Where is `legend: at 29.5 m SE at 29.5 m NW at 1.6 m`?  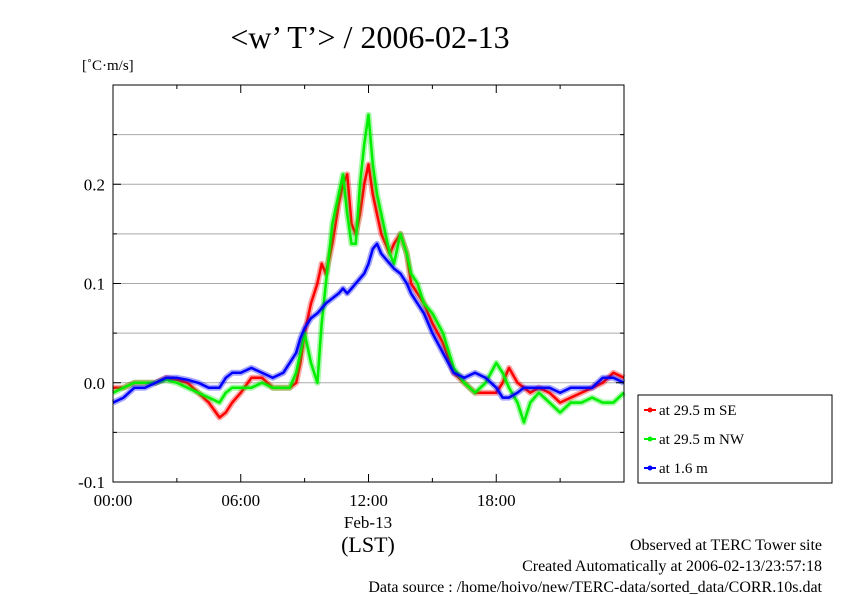 legend: at 29.5 m SE at 29.5 m NW at 1.6 m is located at coordinates (735, 439).